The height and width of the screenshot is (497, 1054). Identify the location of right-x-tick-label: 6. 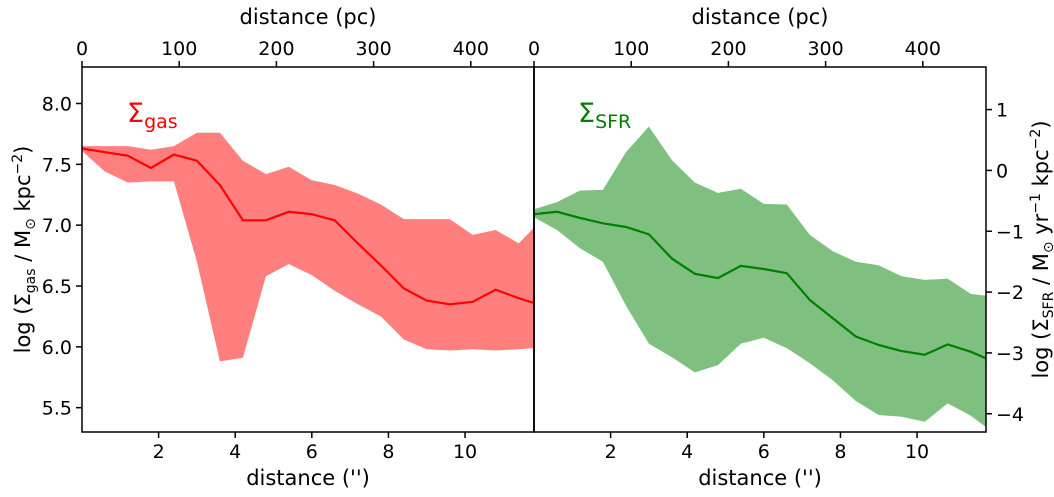
(764, 452).